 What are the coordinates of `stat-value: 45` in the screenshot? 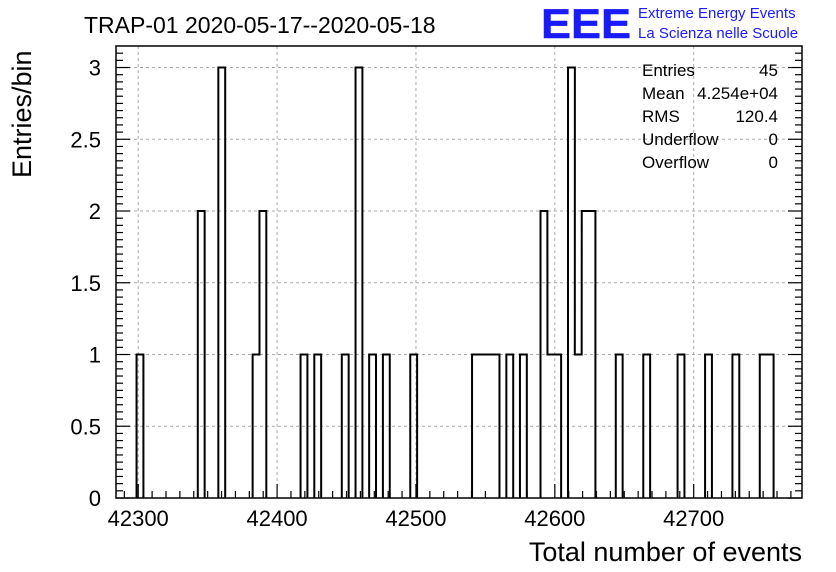 It's located at (768, 70).